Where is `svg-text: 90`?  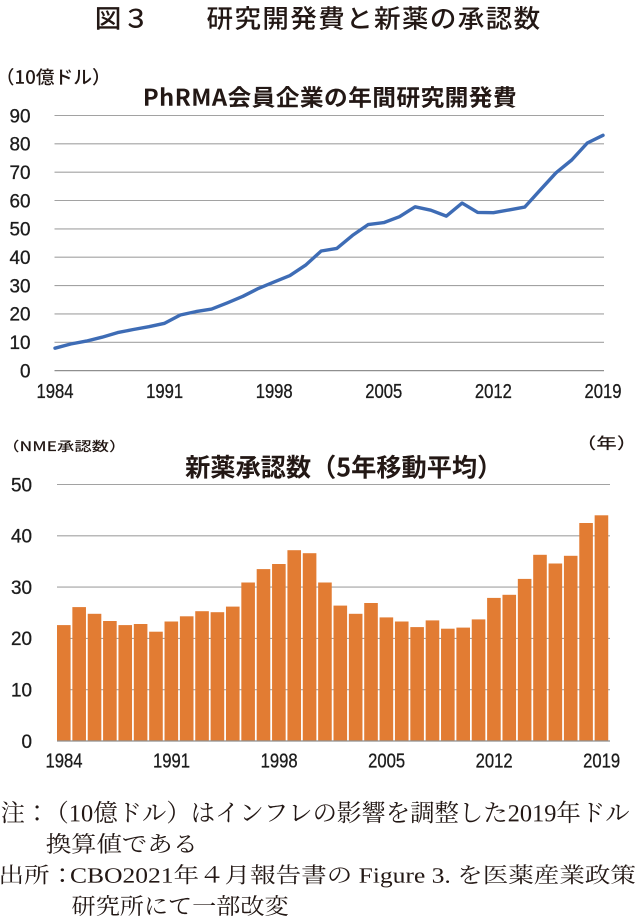 svg-text: 90 is located at coordinates (20, 116).